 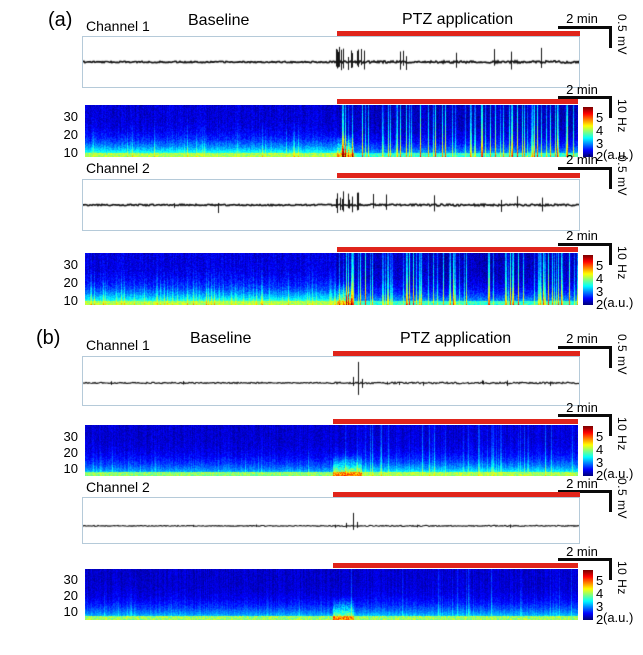 I want to click on time-scalebar-a2s, so click(x=585, y=244).